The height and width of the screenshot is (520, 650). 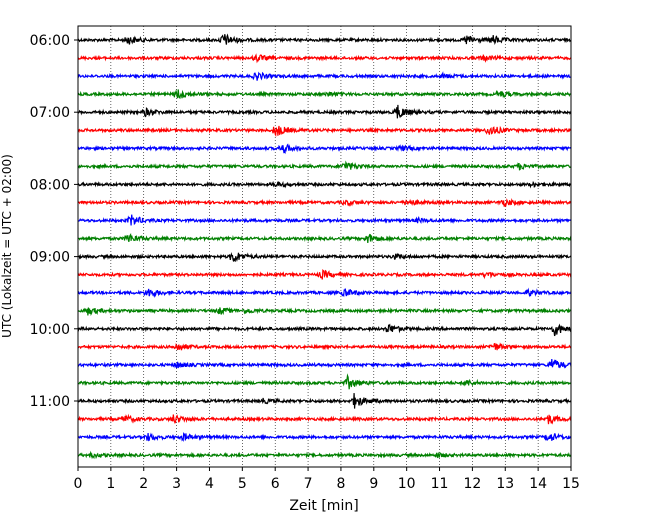 I want to click on y-tick-label: 10:00, so click(x=50, y=330).